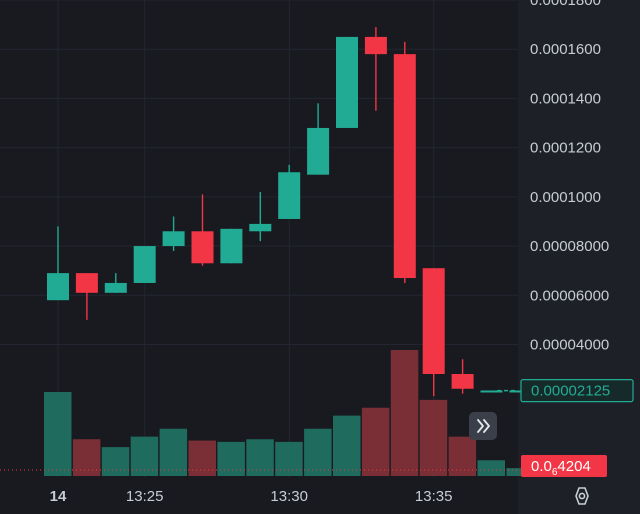 This screenshot has width=640, height=514. Describe the element at coordinates (570, 391) in the screenshot. I see `last-price-value: 0.00002125` at that location.